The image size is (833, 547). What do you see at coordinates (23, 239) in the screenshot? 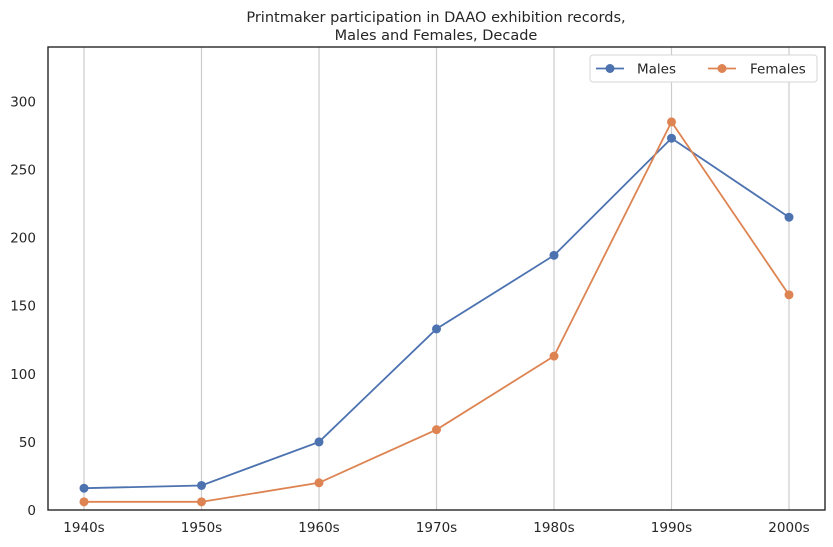
I see `y-tick-label: 200` at bounding box center [23, 239].